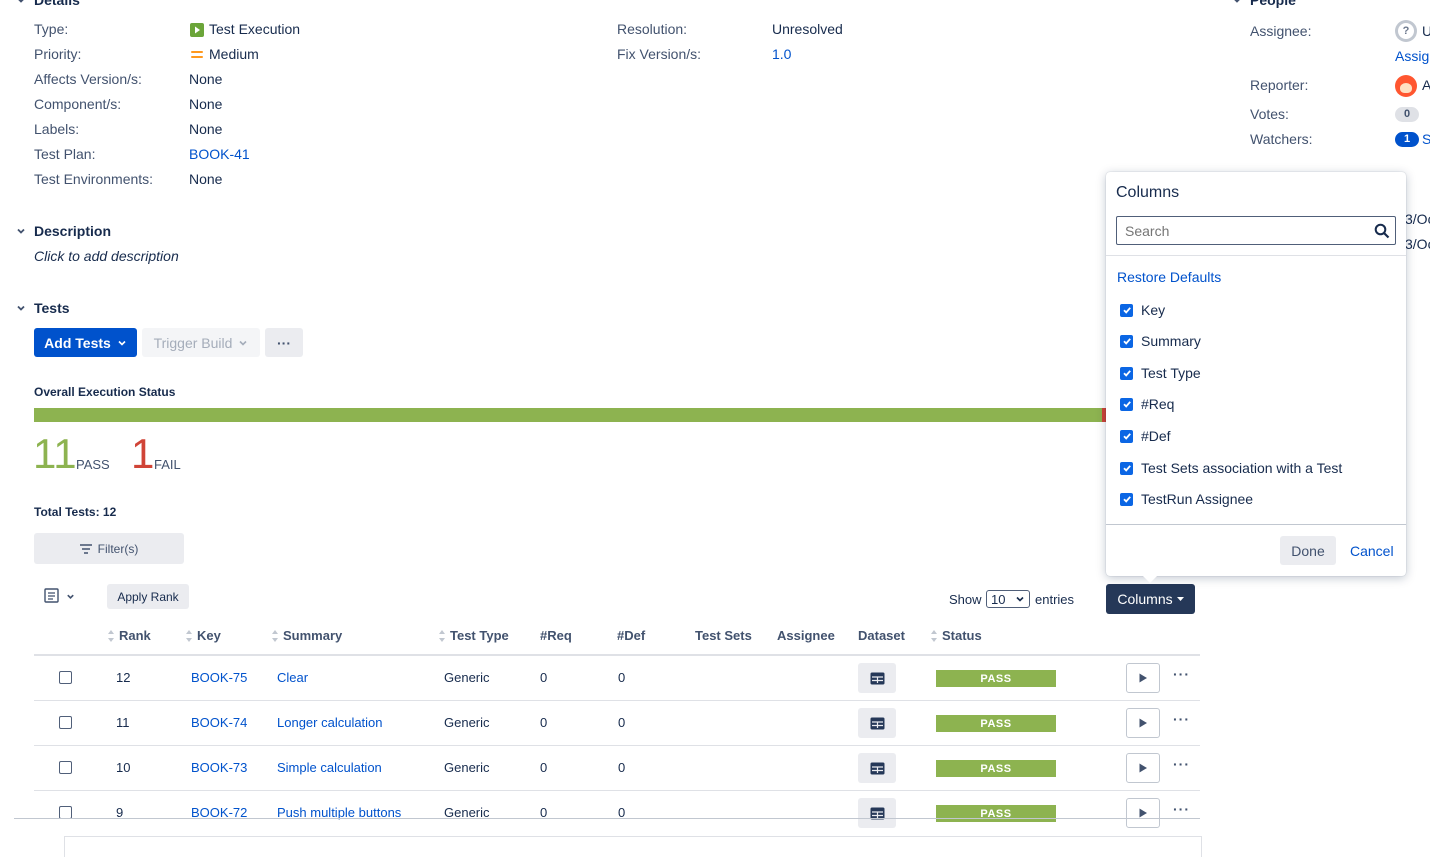  Describe the element at coordinates (1008, 599) in the screenshot. I see `entries-select: 10` at that location.